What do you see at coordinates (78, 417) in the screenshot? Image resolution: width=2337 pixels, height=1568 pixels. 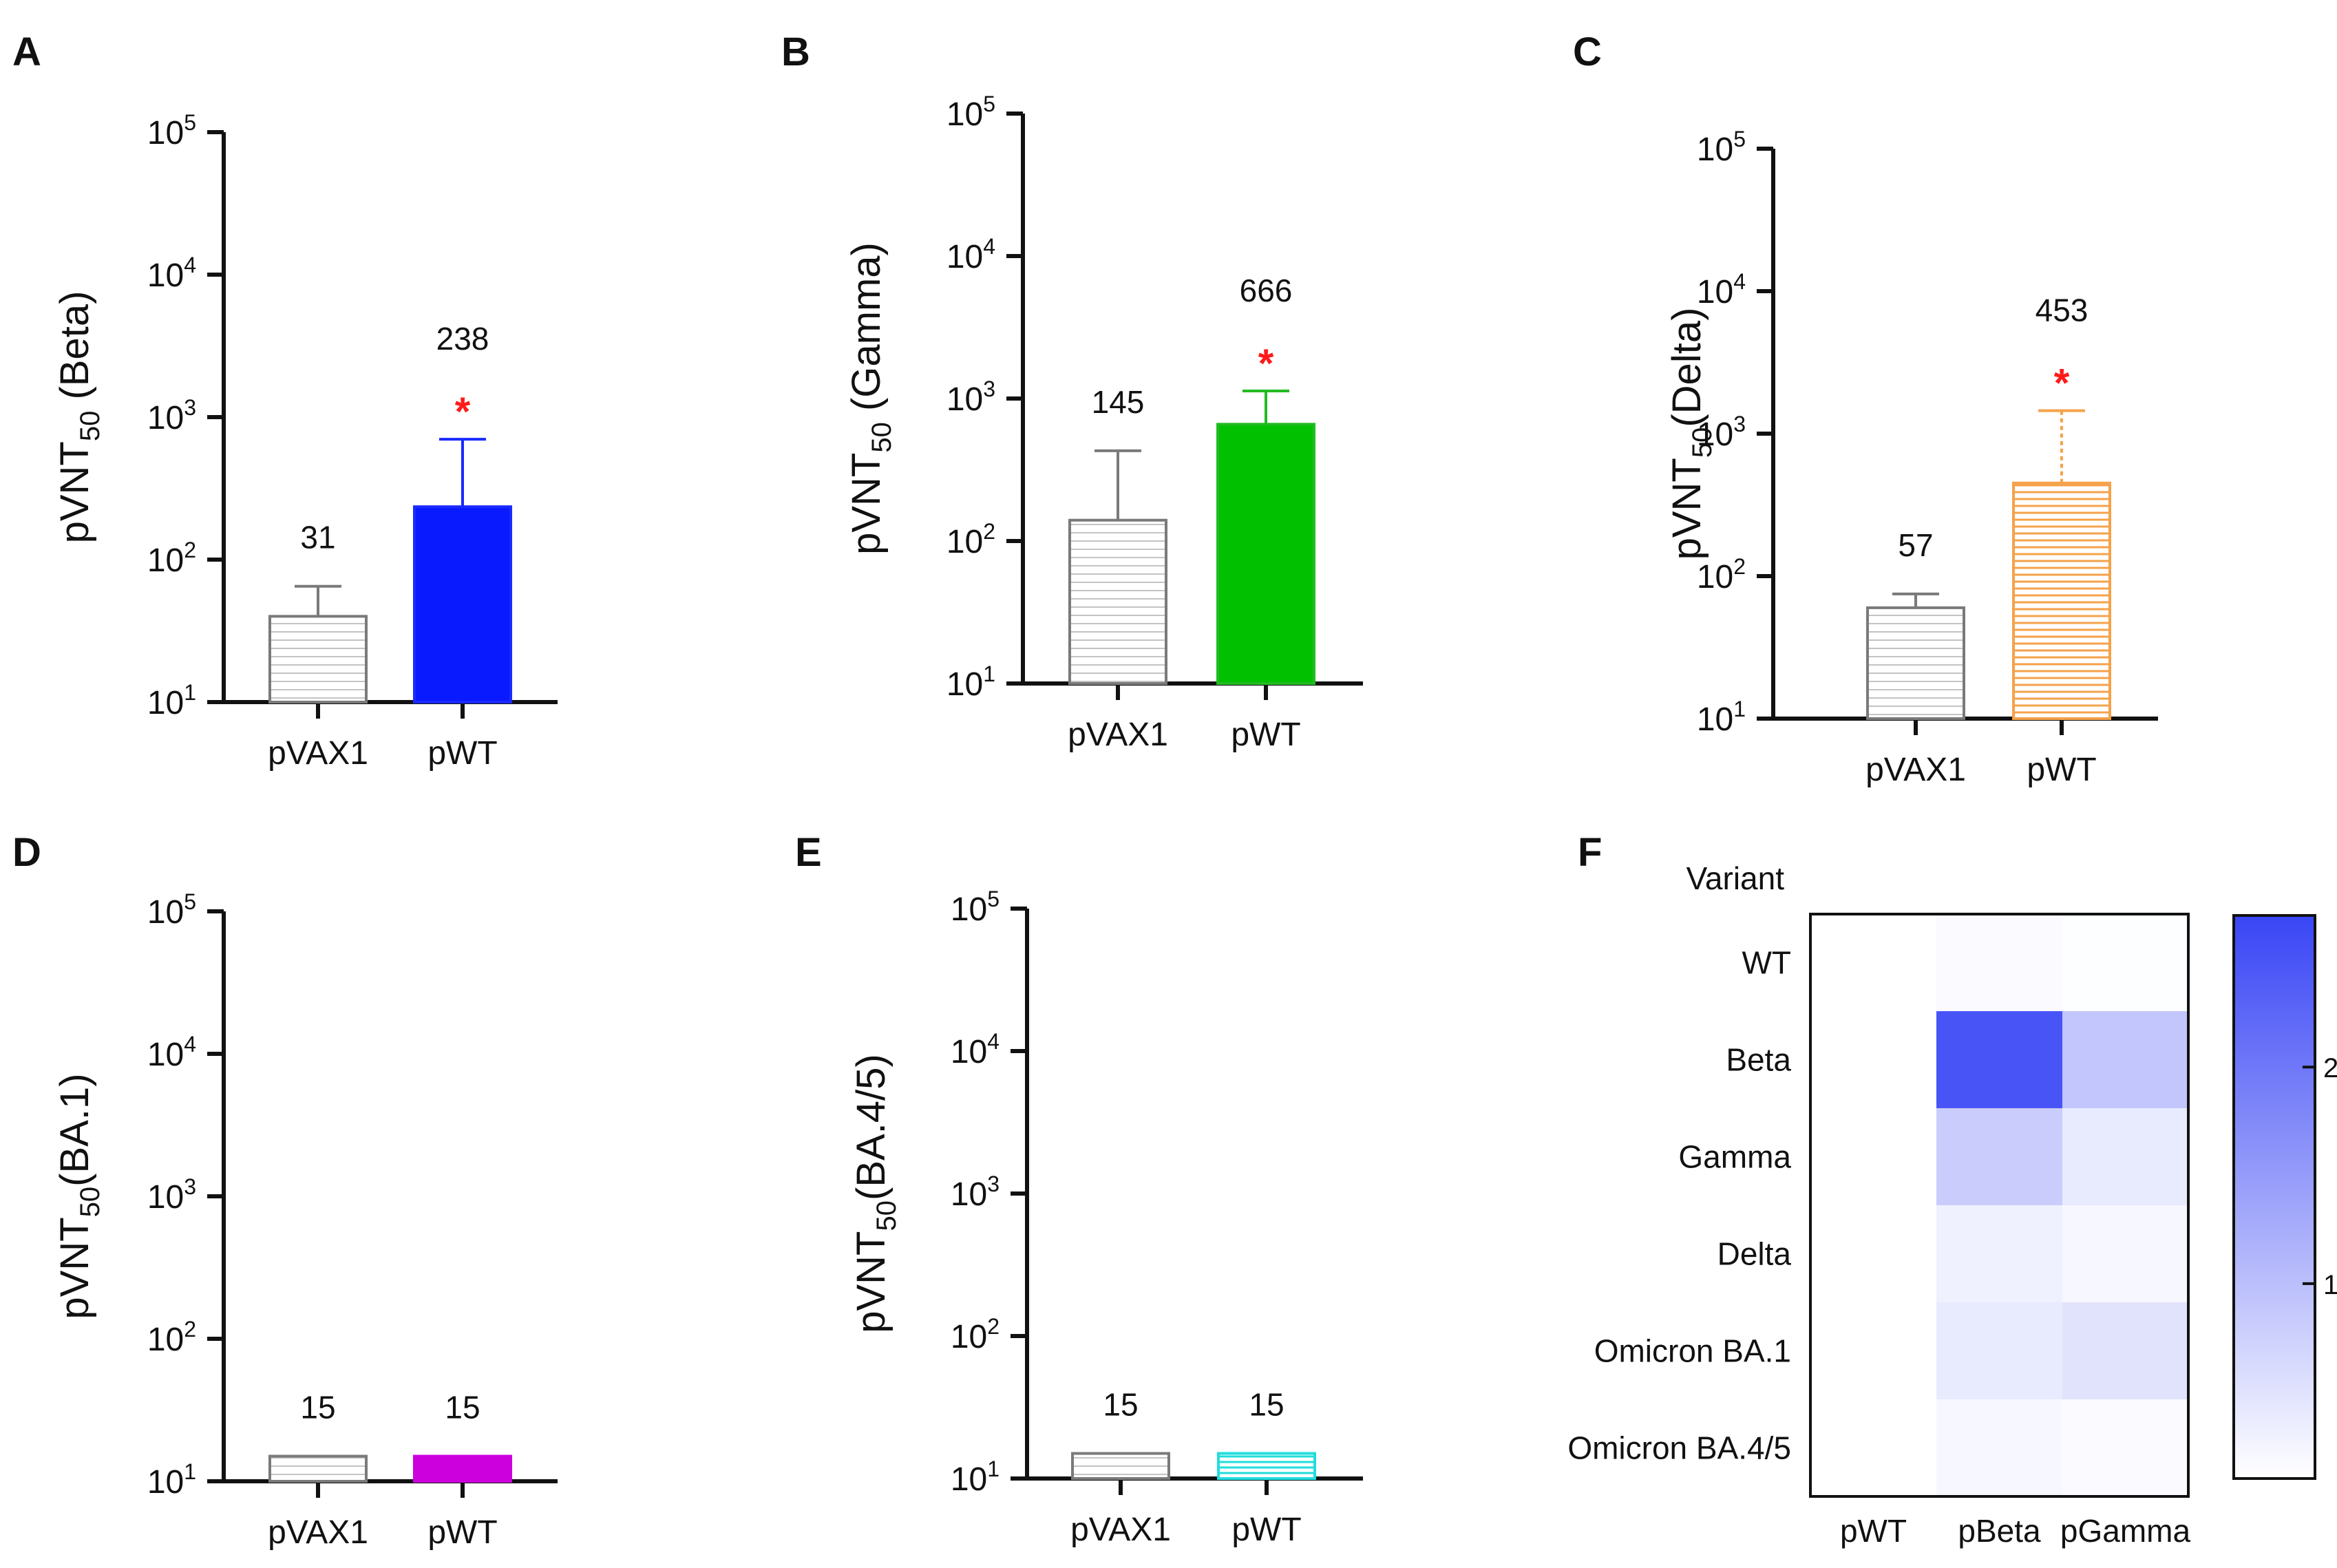 I see `y-axis-label: pVNT50 (Beta)` at bounding box center [78, 417].